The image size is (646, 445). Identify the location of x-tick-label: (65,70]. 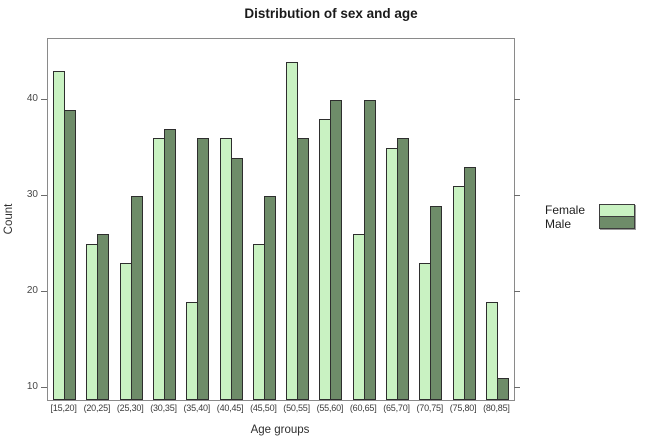
(396, 408).